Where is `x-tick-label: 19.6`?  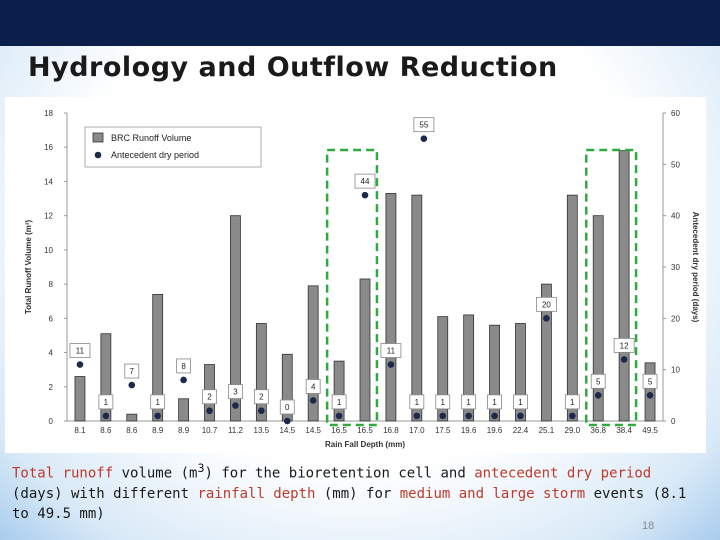 x-tick-label: 19.6 is located at coordinates (469, 430).